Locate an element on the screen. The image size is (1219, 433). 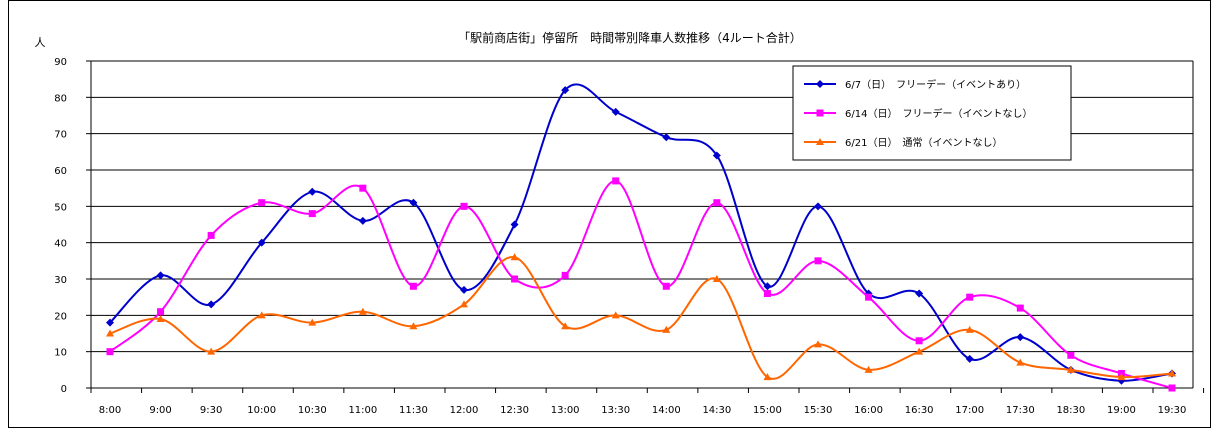
x-tick-label-11:30: 11:30 is located at coordinates (413, 410).